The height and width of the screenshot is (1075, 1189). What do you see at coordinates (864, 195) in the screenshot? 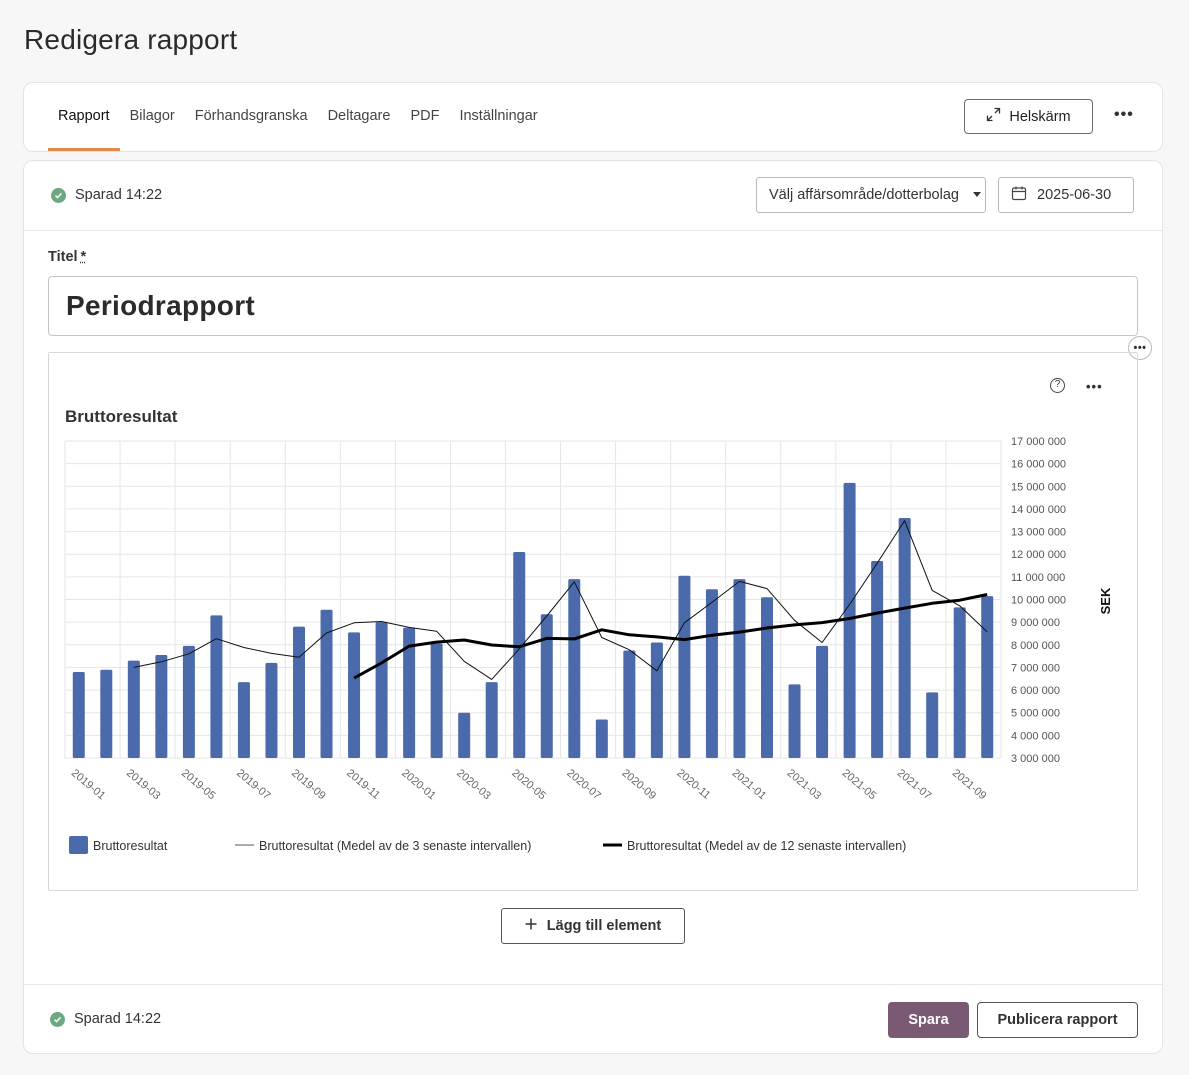
I see `business-area-placeholder: Välj affärsområde/dotterbolag` at bounding box center [864, 195].